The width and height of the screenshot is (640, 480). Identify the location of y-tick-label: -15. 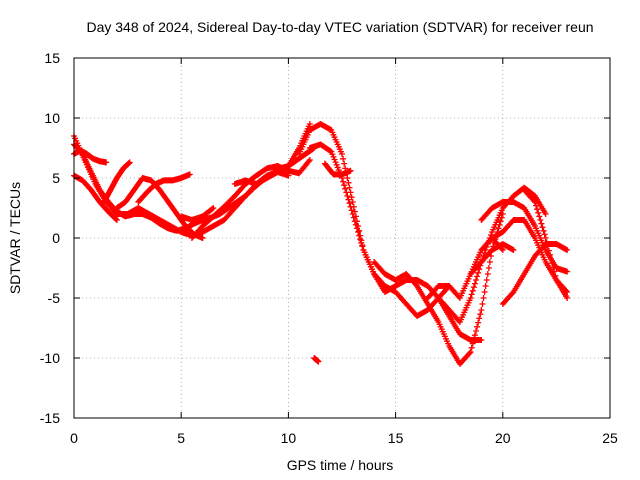
(50, 418).